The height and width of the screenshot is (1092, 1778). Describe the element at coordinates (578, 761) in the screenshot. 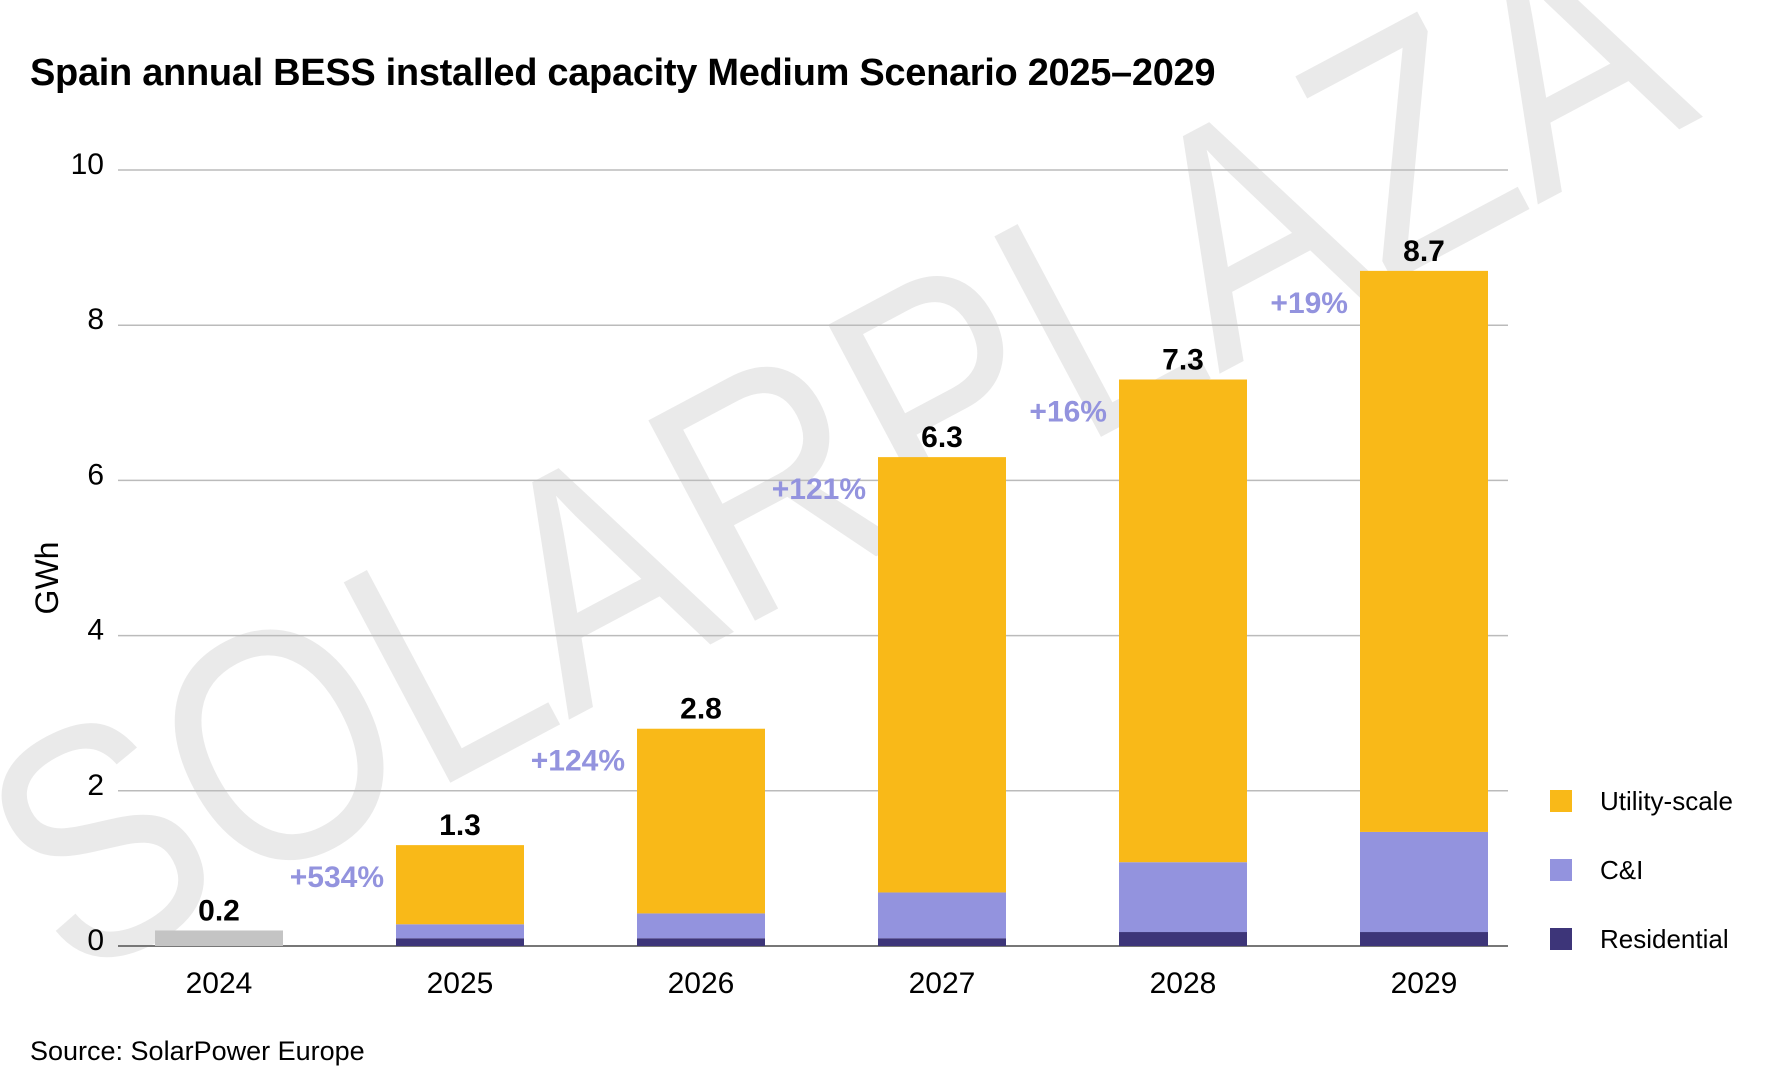

I see `growth-label: +124%` at that location.